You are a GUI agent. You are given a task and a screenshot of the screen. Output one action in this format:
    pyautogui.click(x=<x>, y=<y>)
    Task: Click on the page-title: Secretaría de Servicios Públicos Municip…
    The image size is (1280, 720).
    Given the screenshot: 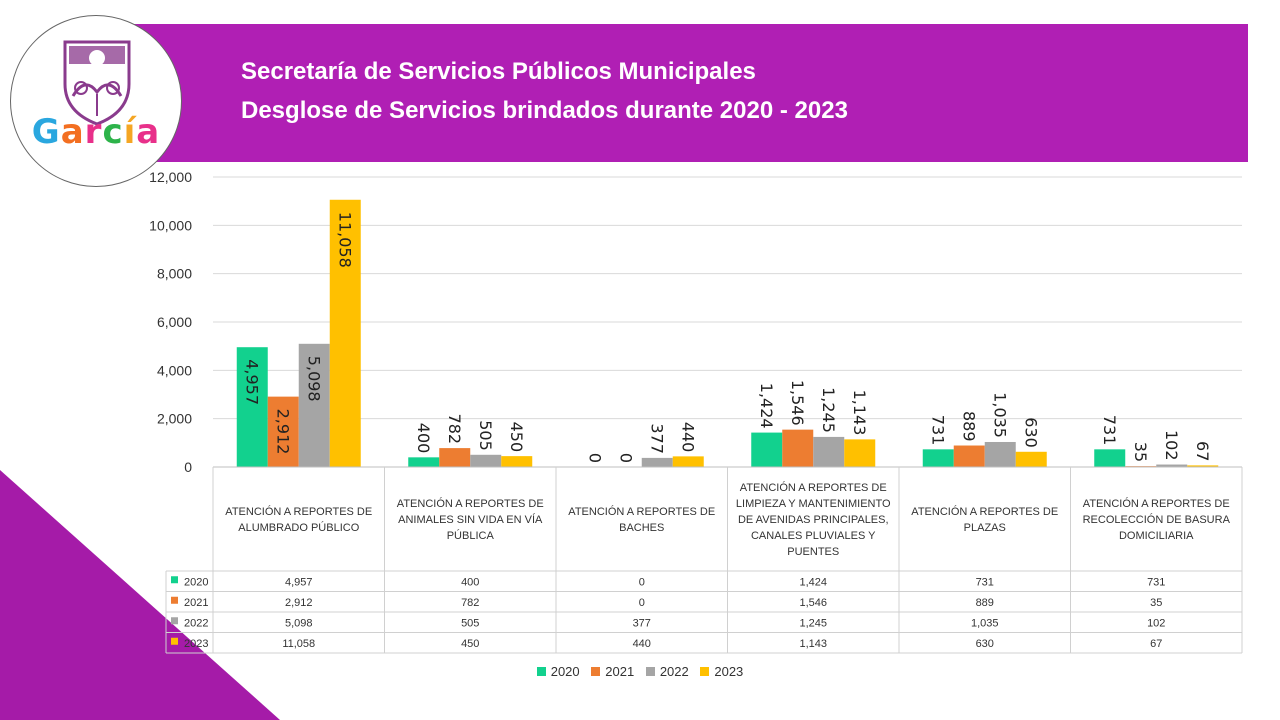 What is the action you would take?
    pyautogui.click(x=498, y=71)
    